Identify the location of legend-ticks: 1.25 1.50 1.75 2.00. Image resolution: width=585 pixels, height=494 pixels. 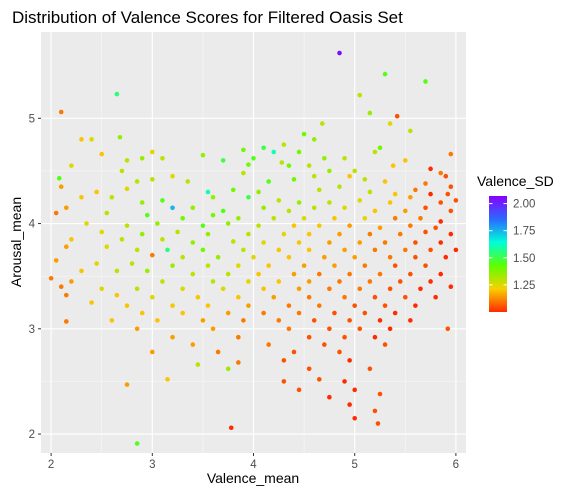
(512, 245).